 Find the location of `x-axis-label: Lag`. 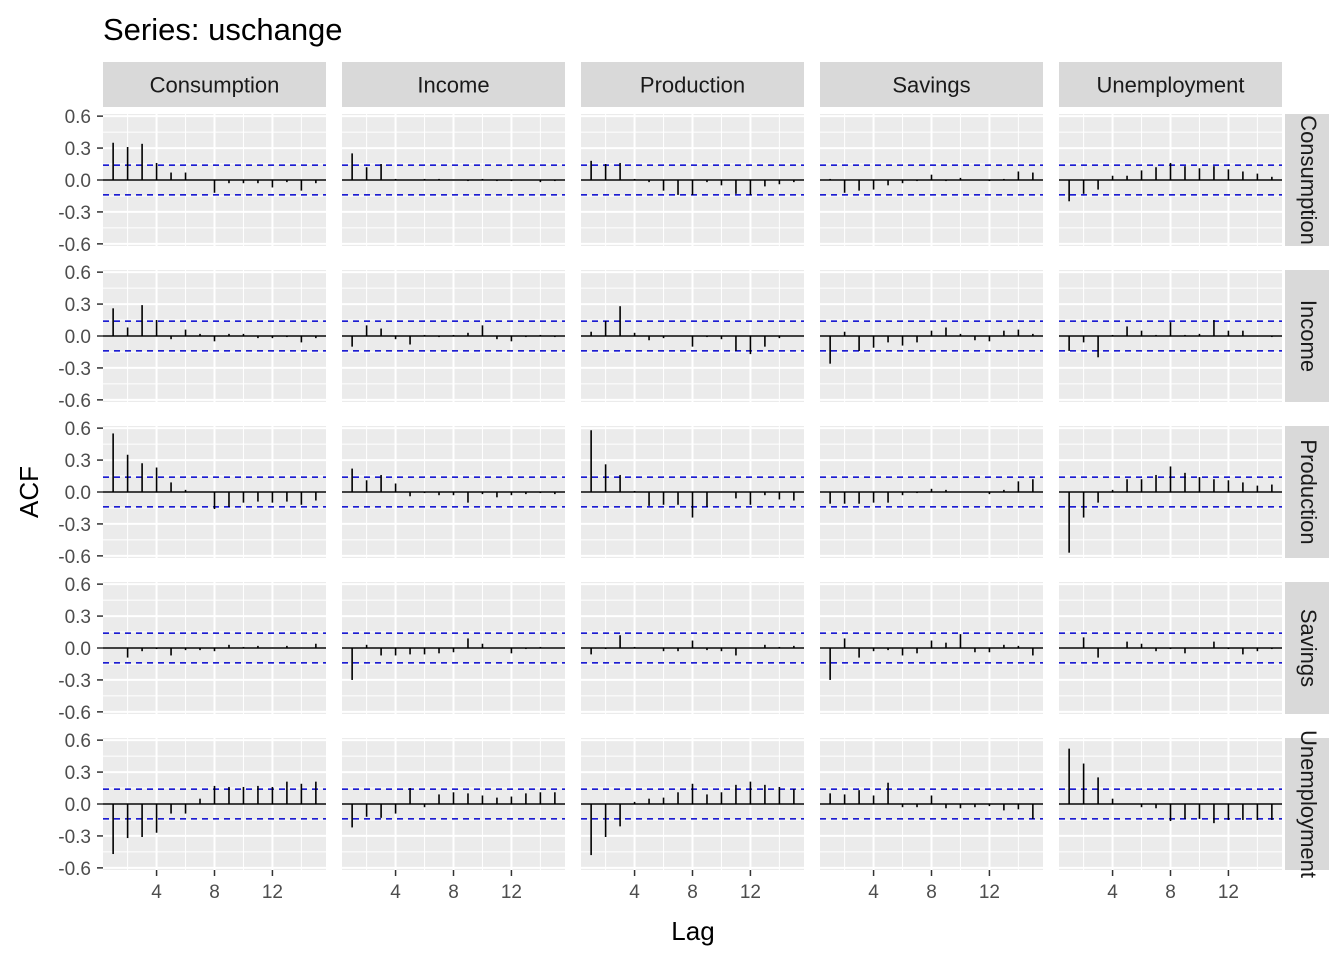

x-axis-label: Lag is located at coordinates (692, 931).